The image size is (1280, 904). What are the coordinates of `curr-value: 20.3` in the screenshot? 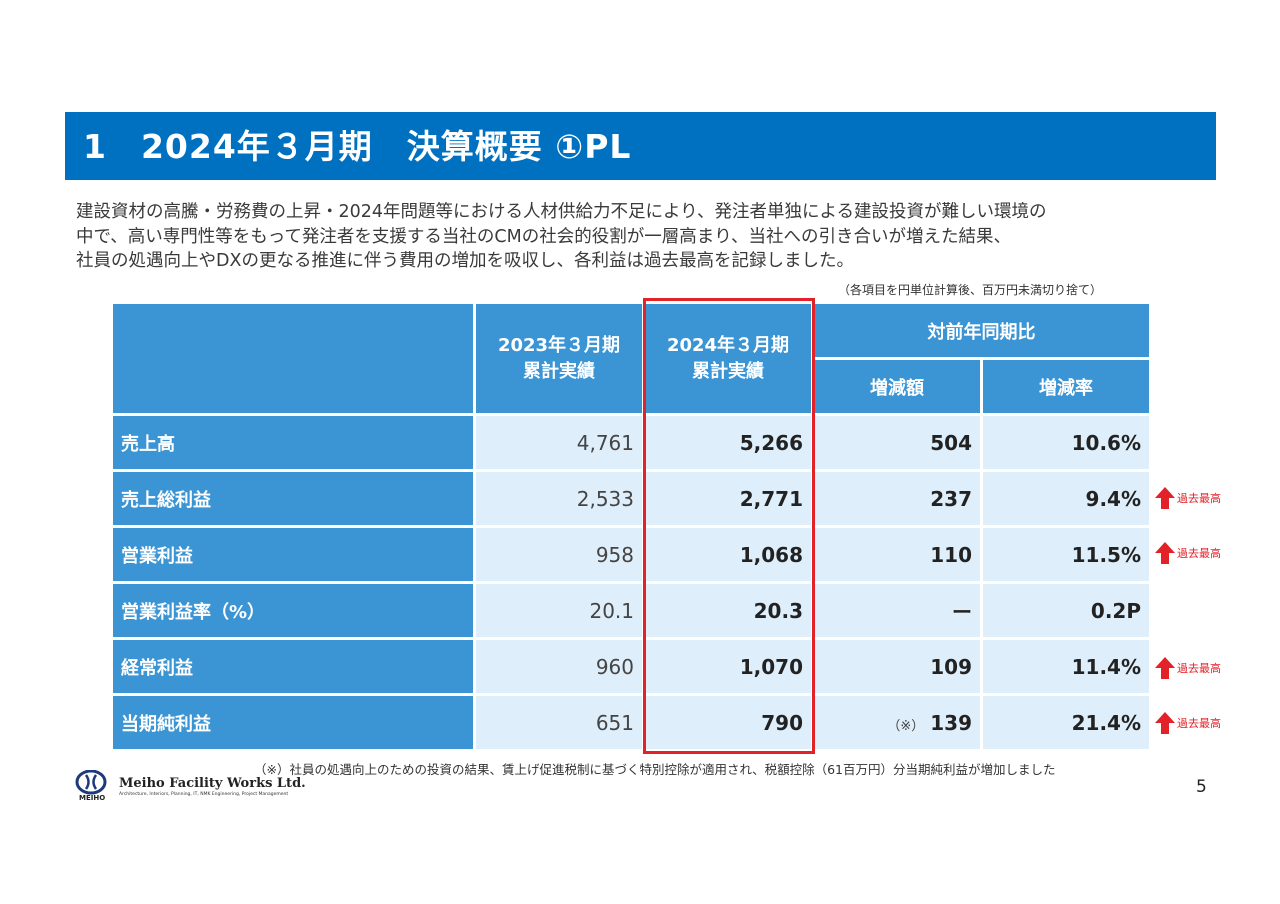 It's located at (728, 610).